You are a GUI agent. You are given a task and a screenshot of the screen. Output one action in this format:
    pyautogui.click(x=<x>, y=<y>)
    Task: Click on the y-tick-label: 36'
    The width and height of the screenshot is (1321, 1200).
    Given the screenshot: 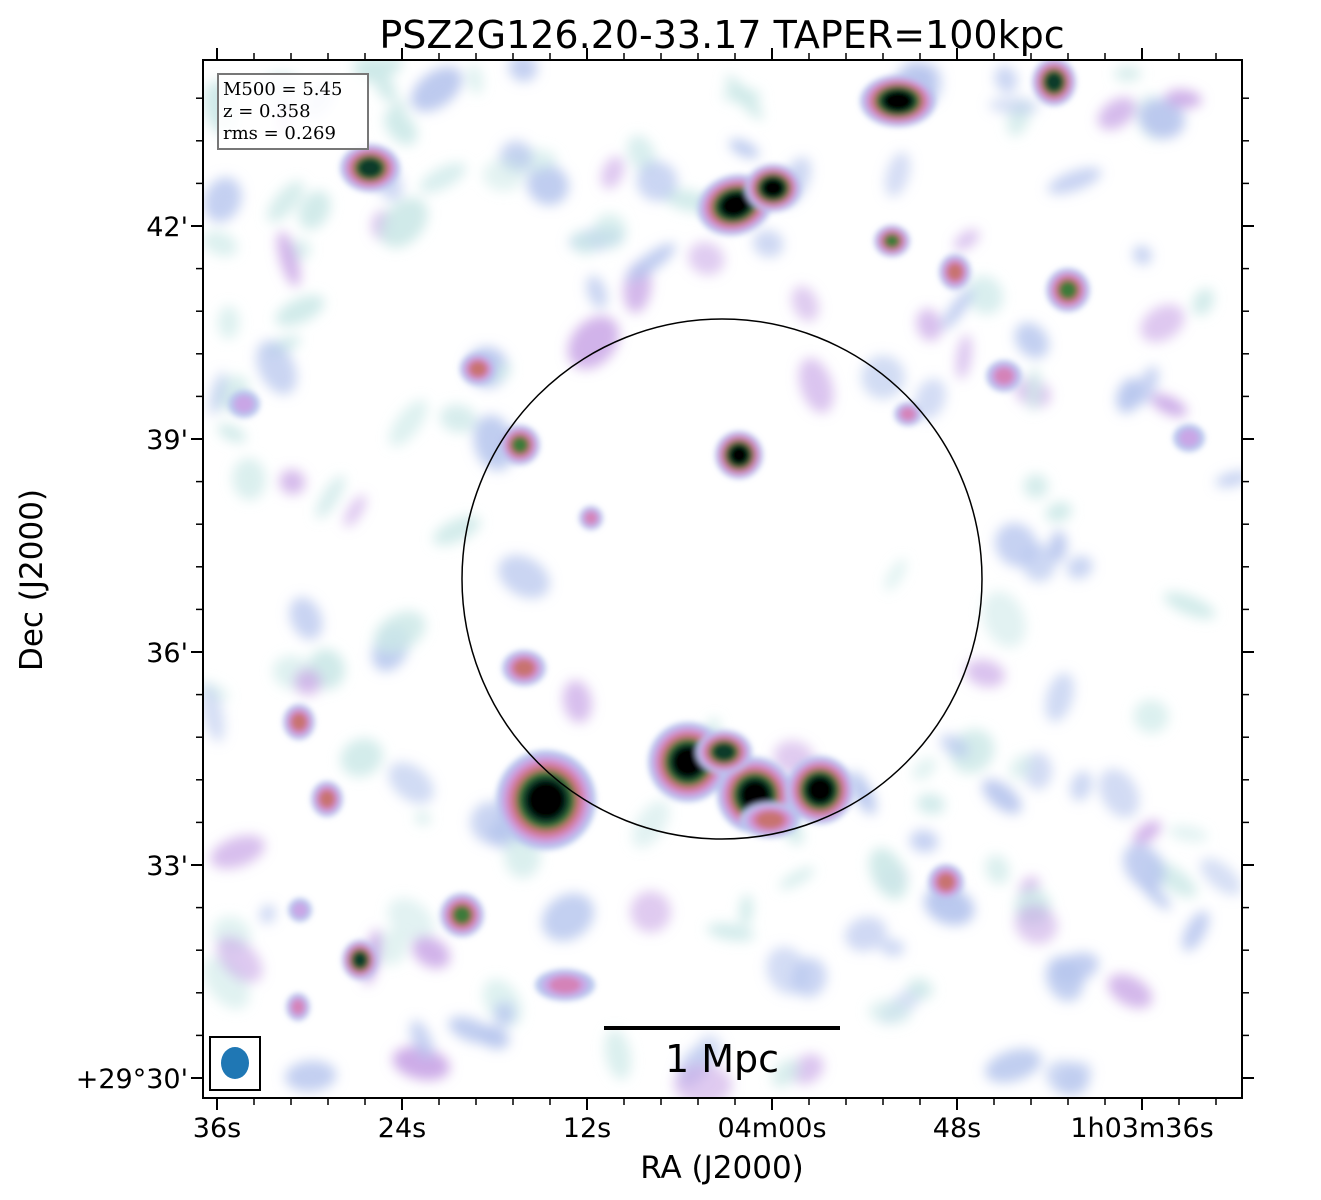 What is the action you would take?
    pyautogui.click(x=167, y=653)
    